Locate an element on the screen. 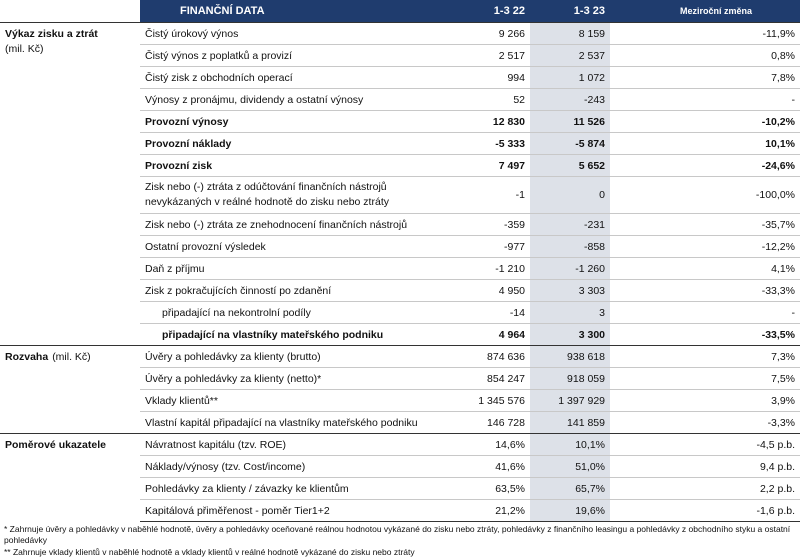 The width and height of the screenshot is (800, 558). row-label: Čistý úrokový výnos is located at coordinates (290, 33).